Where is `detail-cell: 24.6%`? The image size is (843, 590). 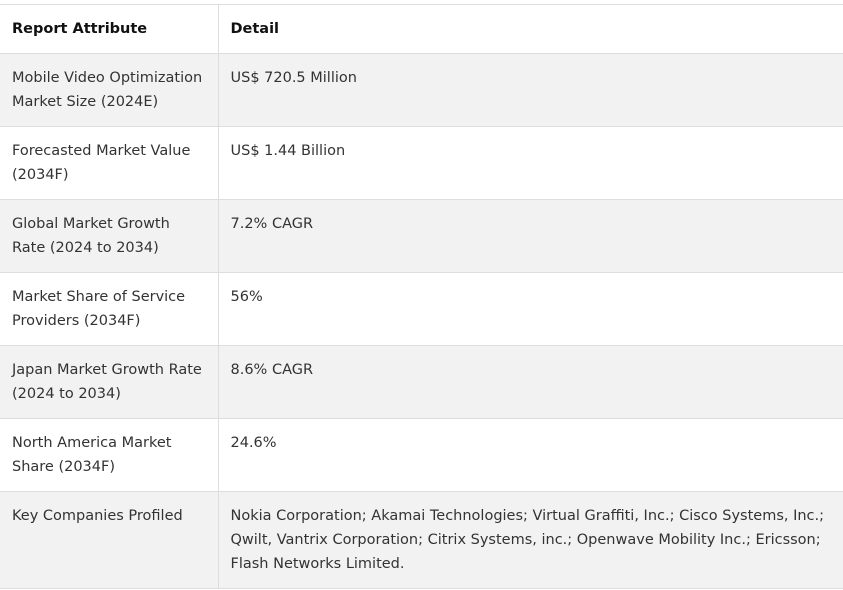
detail-cell: 24.6% is located at coordinates (530, 455).